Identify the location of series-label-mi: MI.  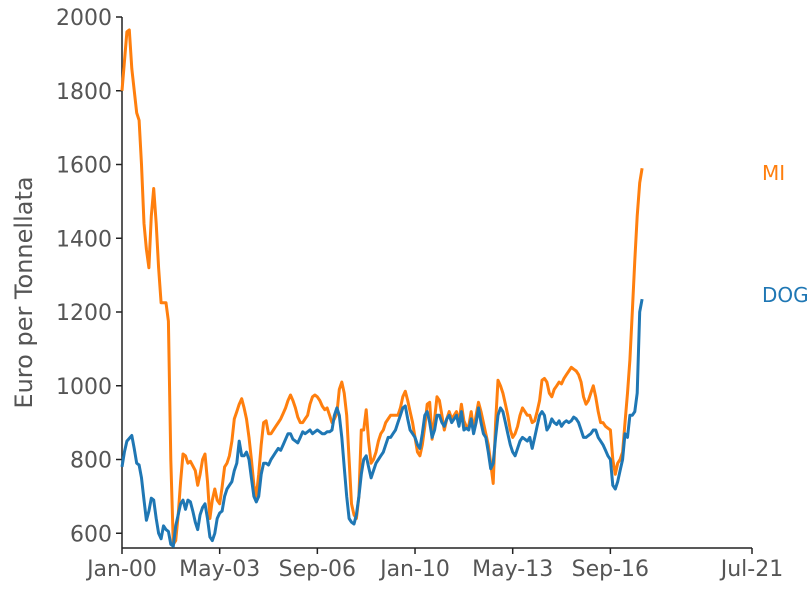
(773, 173).